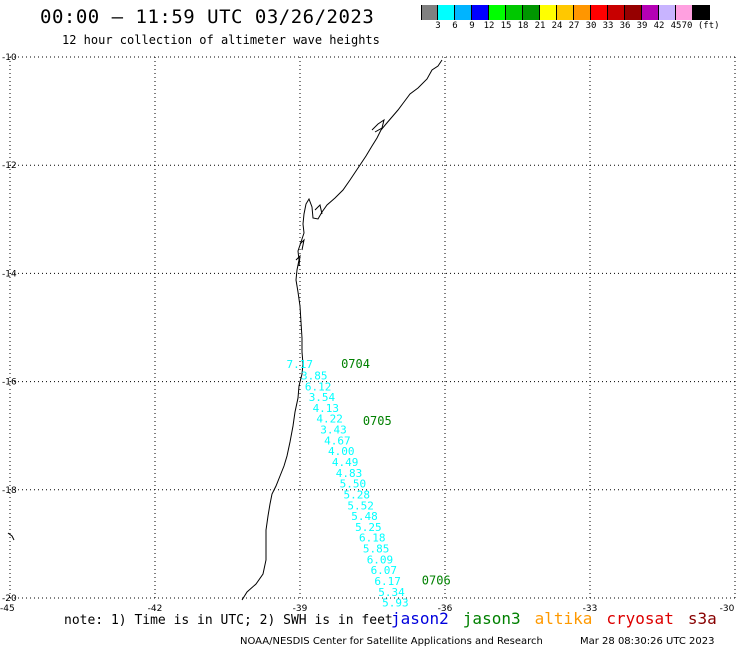 This screenshot has height=650, width=740. I want to click on legend-label: 70 (ft), so click(700, 26).